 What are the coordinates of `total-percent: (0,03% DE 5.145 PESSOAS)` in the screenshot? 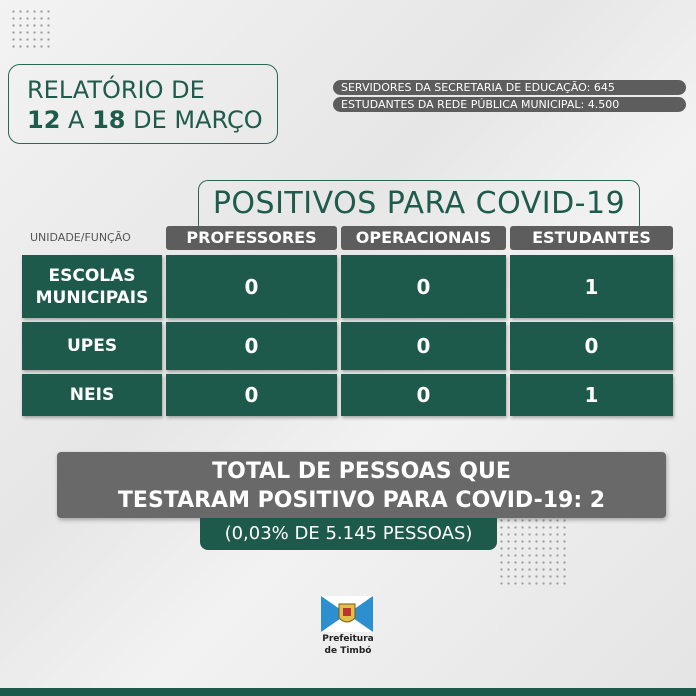 It's located at (348, 534).